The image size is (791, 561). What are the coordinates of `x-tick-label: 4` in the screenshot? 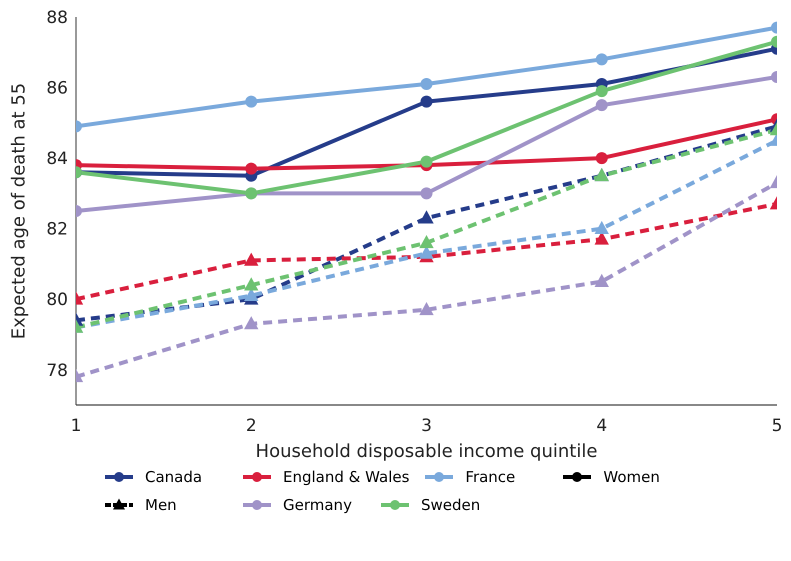 It's located at (602, 426).